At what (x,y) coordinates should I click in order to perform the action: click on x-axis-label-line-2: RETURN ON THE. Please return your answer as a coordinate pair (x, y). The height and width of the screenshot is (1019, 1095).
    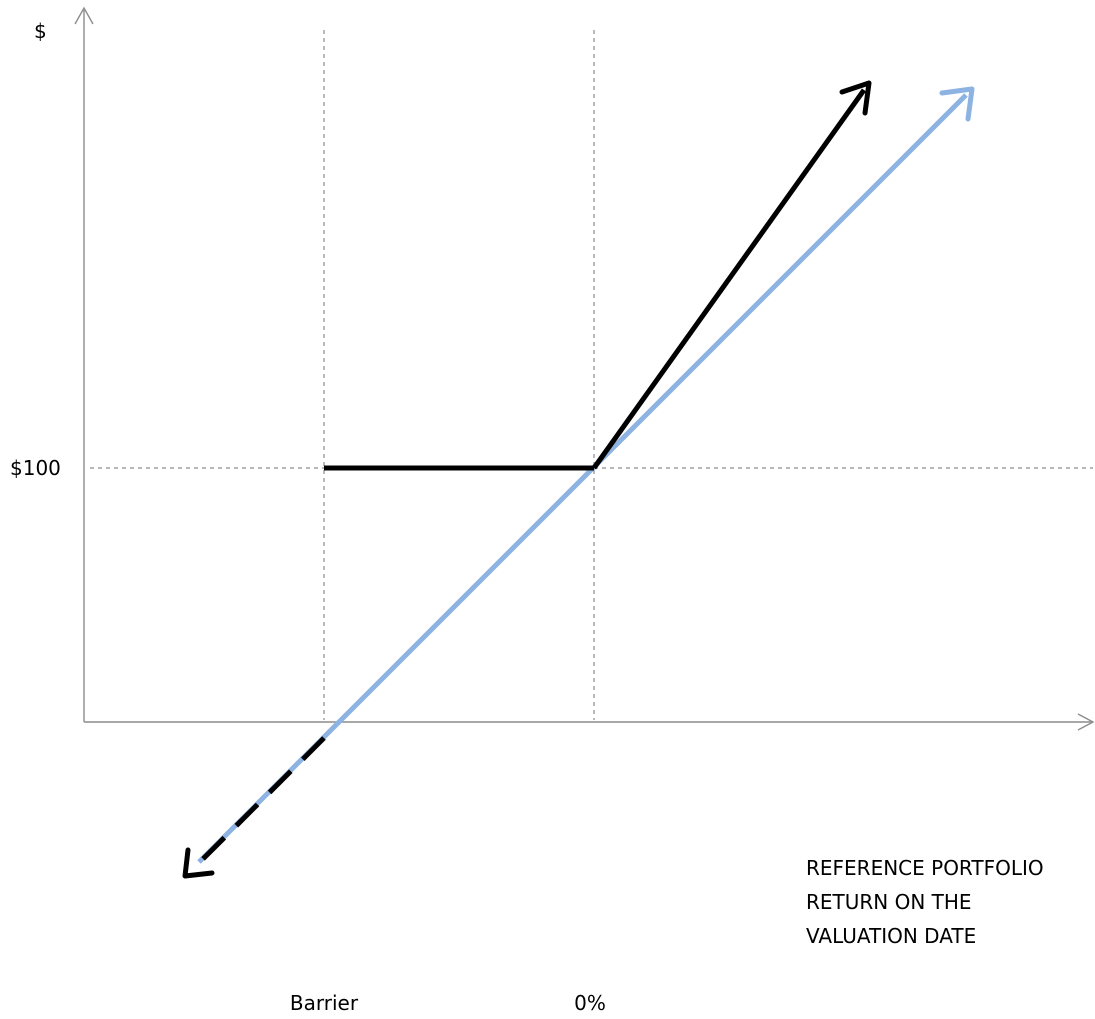
    Looking at the image, I should click on (889, 902).